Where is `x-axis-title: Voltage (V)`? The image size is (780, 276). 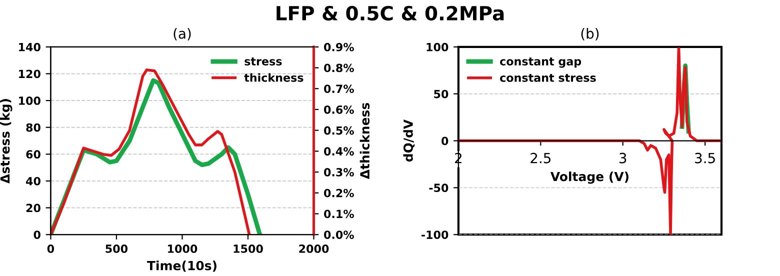
x-axis-title: Voltage (V) is located at coordinates (589, 178).